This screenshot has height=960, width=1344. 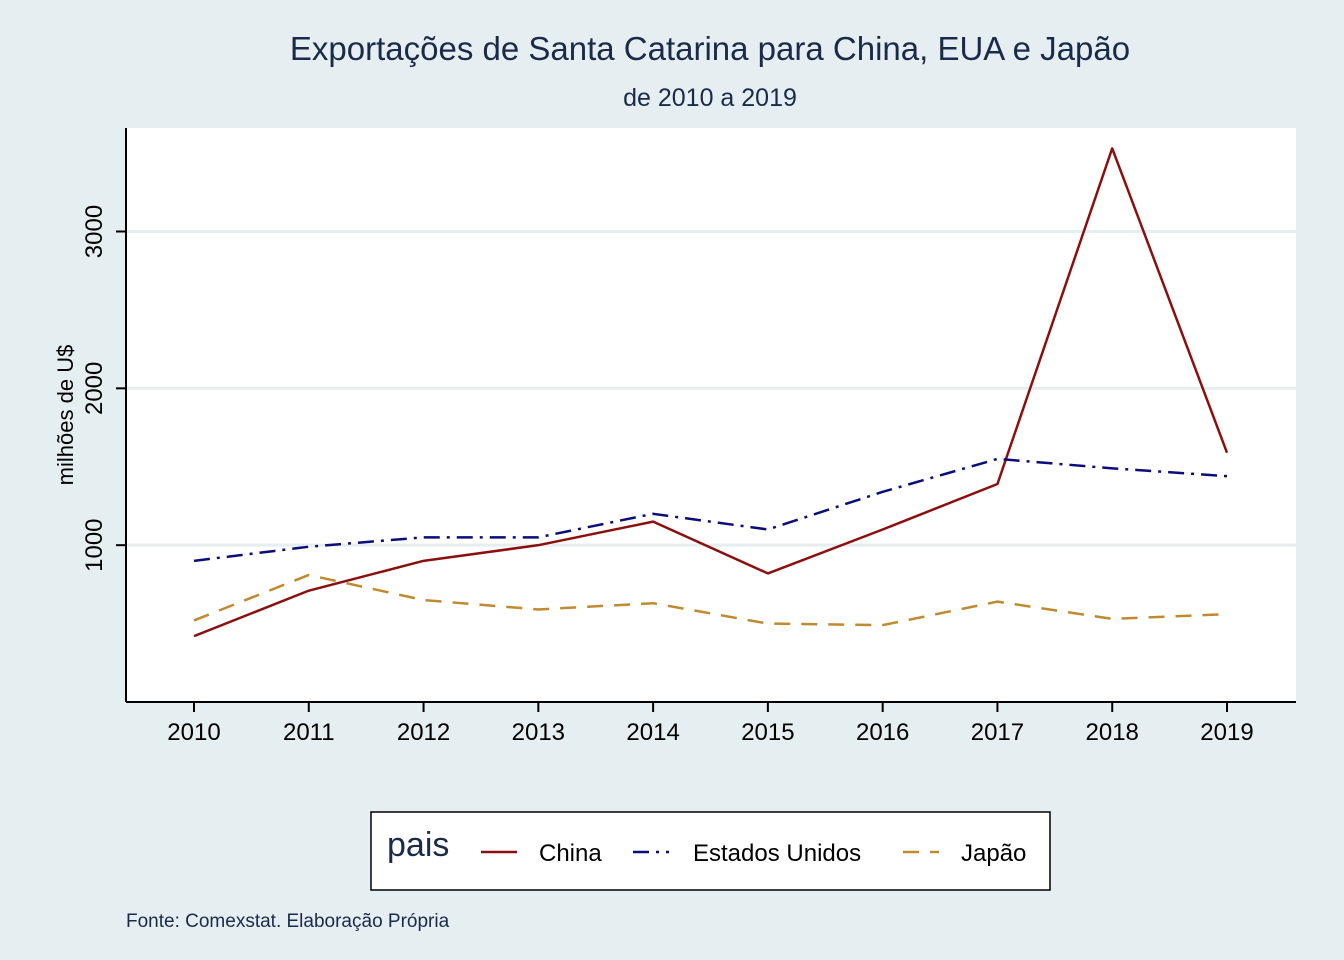 I want to click on source-note: Fonte: Comexstat. Elaboração Própria, so click(x=288, y=921).